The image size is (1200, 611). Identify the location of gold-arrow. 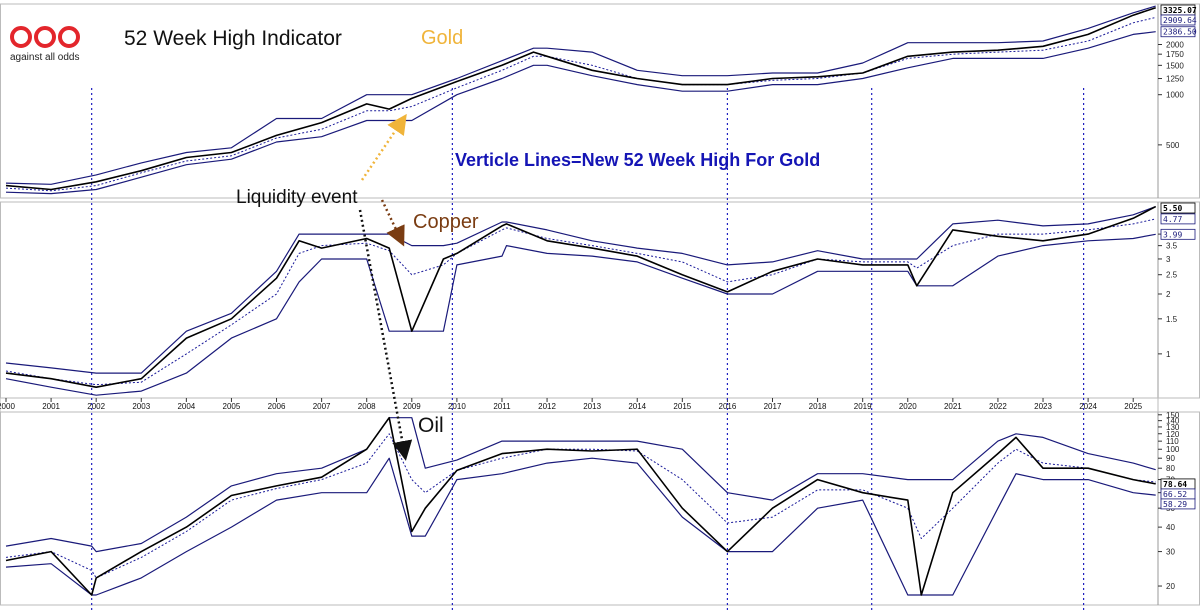
(383, 147).